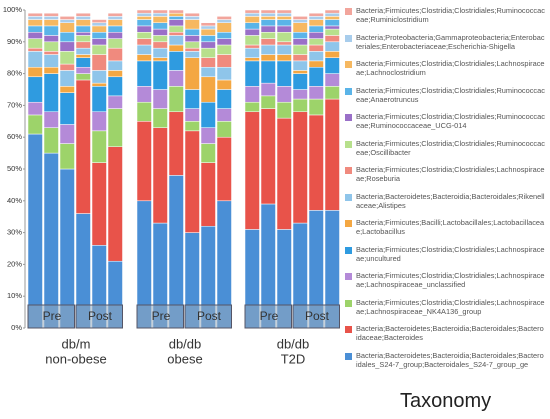  Describe the element at coordinates (184, 358) in the screenshot. I see `group-label: obese` at that location.